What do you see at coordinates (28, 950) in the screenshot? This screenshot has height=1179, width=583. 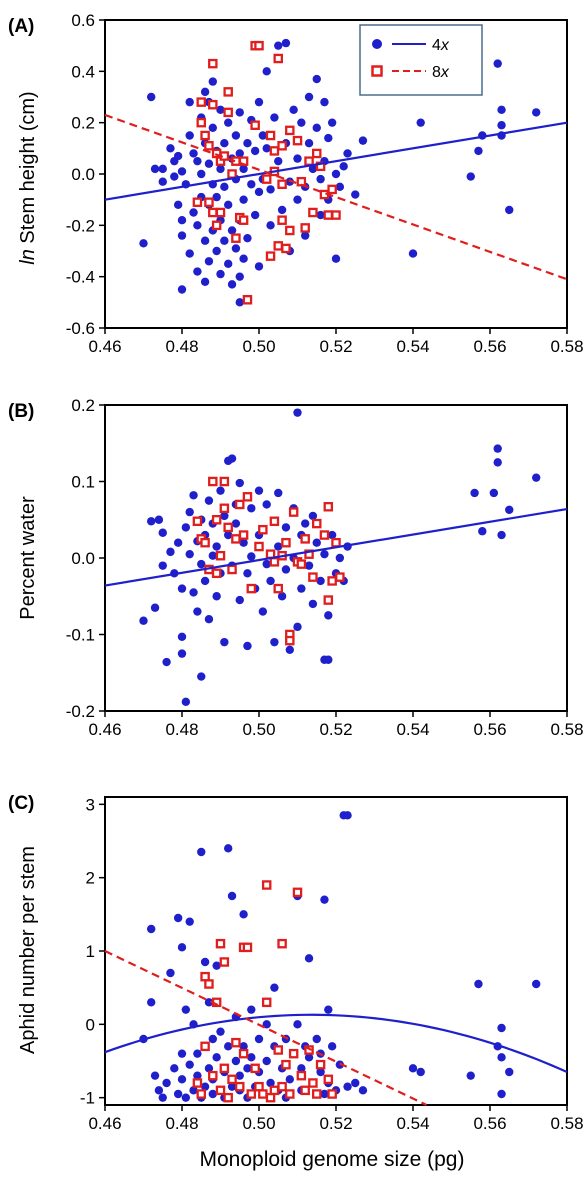 I see `y-axis-label-c: Aphid number per stem` at bounding box center [28, 950].